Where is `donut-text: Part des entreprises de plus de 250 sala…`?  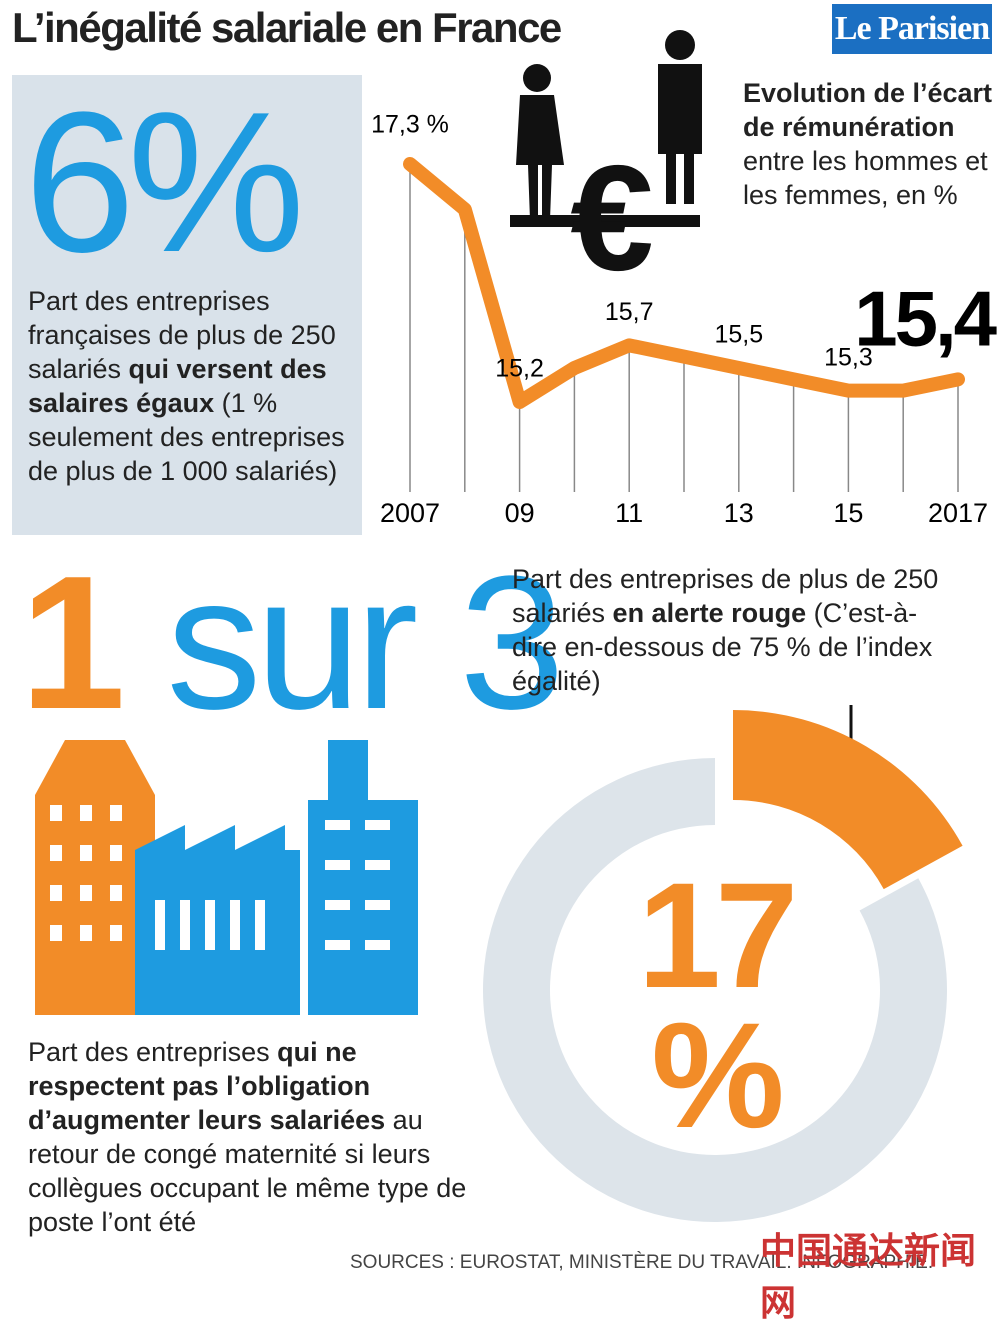
donut-text: Part des entreprises de plus de 250 sala… is located at coordinates (732, 630).